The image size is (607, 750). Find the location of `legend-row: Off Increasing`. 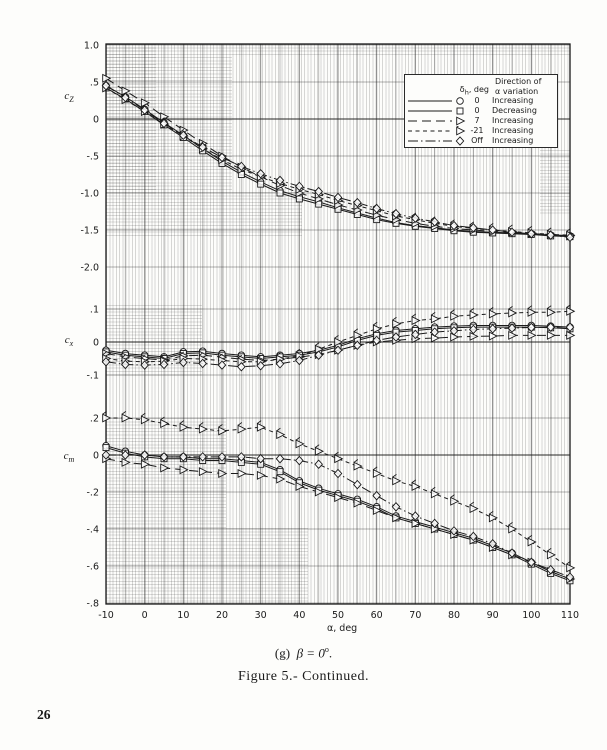

legend-row: Off Increasing is located at coordinates (481, 141).